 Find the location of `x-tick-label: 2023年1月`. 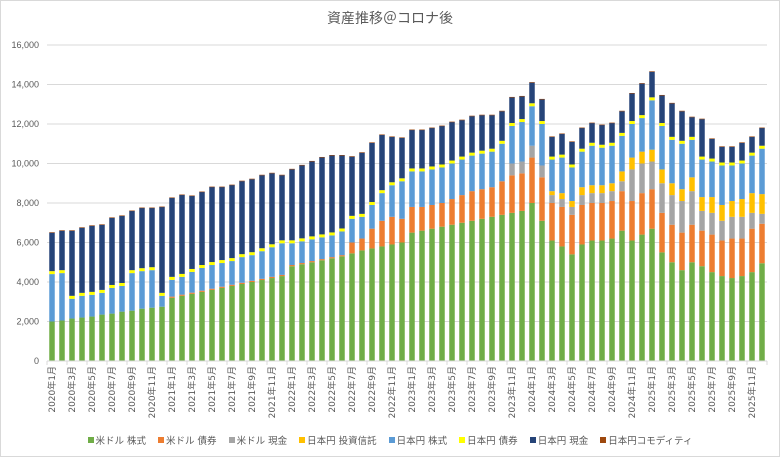

x-tick-label: 2023年1月 is located at coordinates (412, 389).